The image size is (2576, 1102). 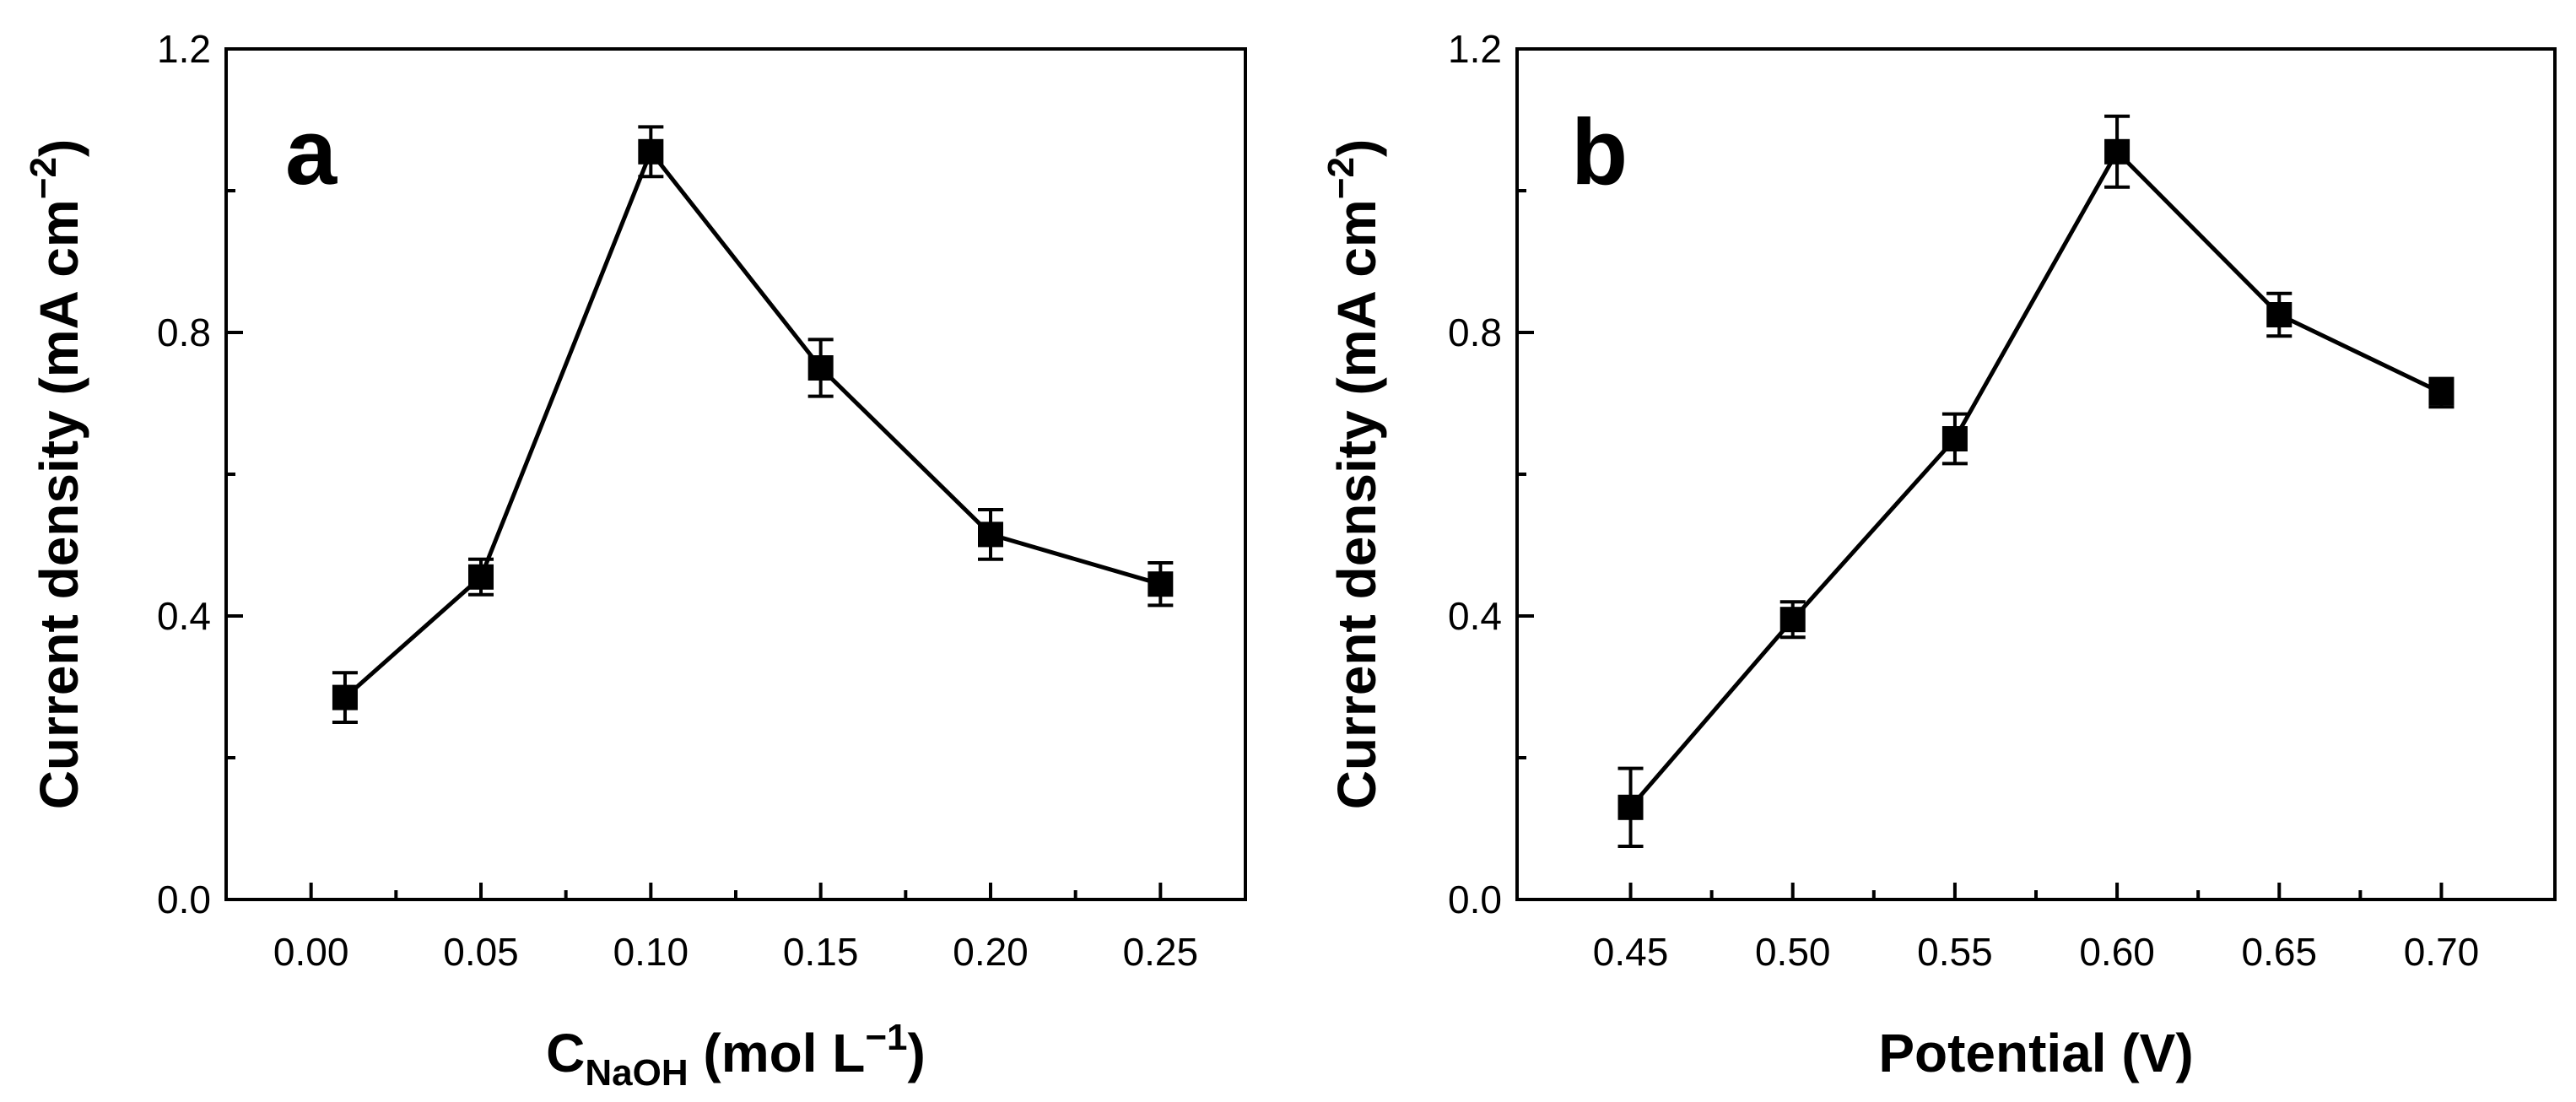 What do you see at coordinates (184, 899) in the screenshot?
I see `panel-a-y-tick-label: 0.0` at bounding box center [184, 899].